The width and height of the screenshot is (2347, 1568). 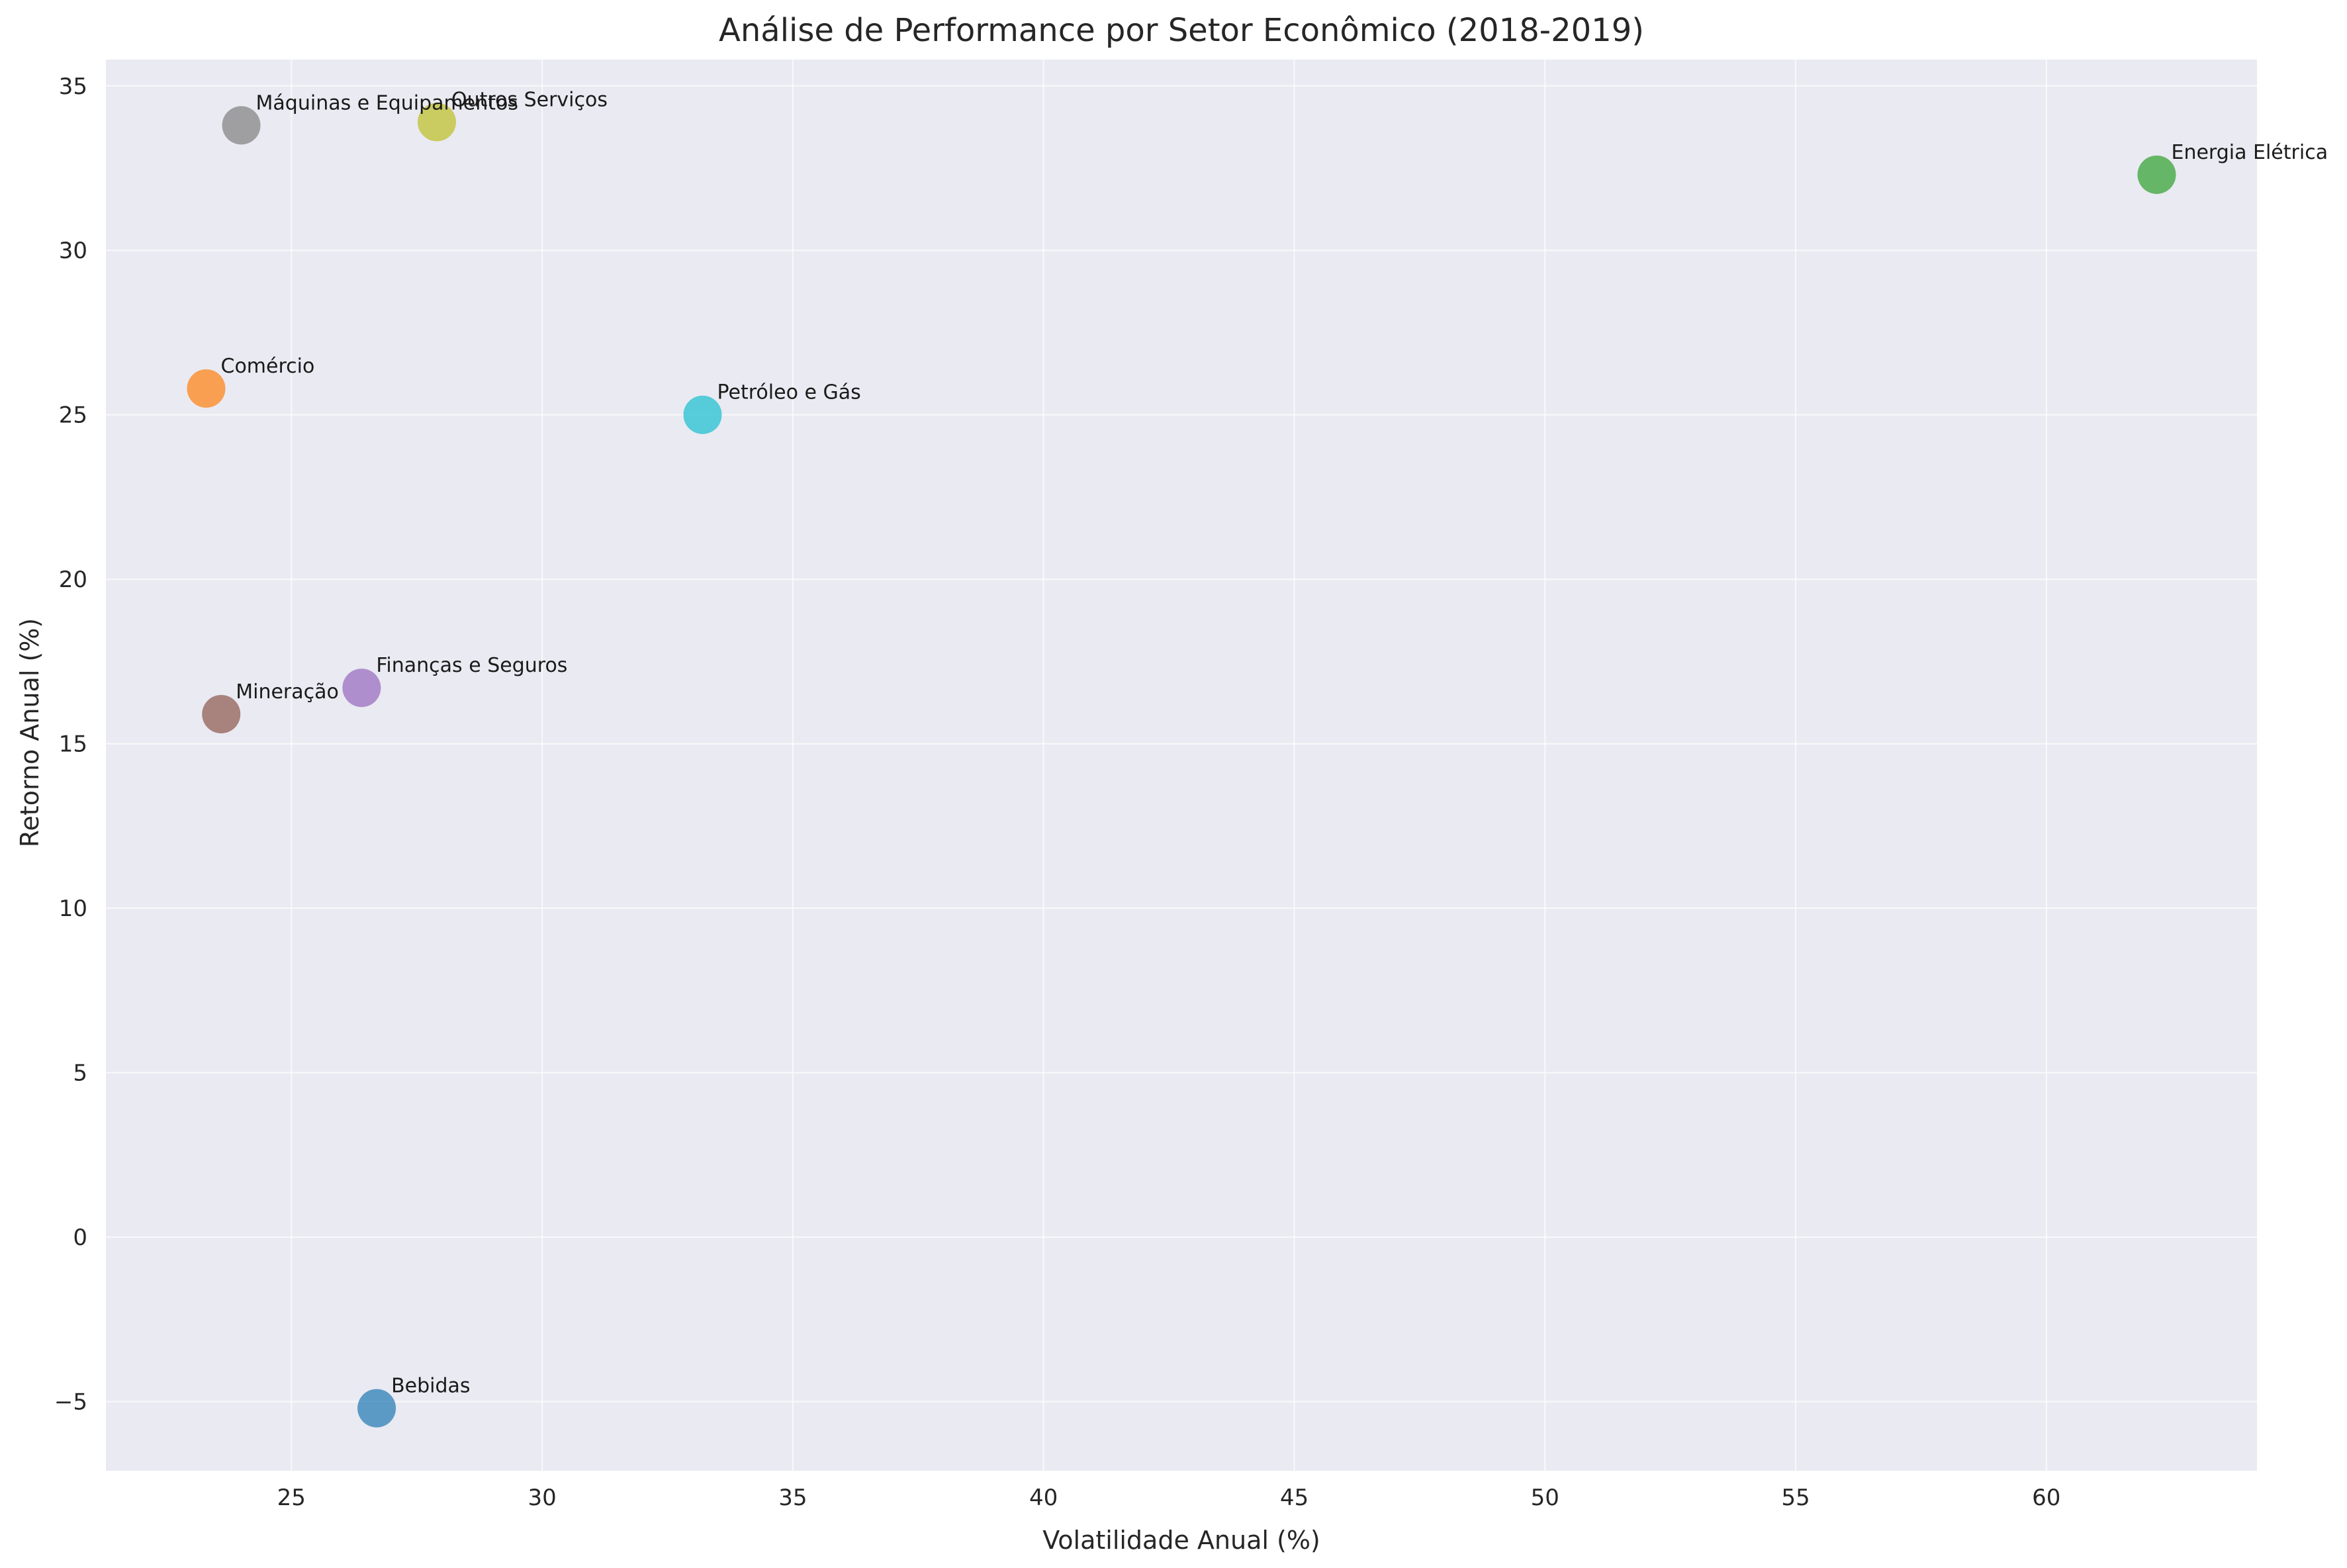 What do you see at coordinates (1043, 1498) in the screenshot?
I see `x-tick-label: 40` at bounding box center [1043, 1498].